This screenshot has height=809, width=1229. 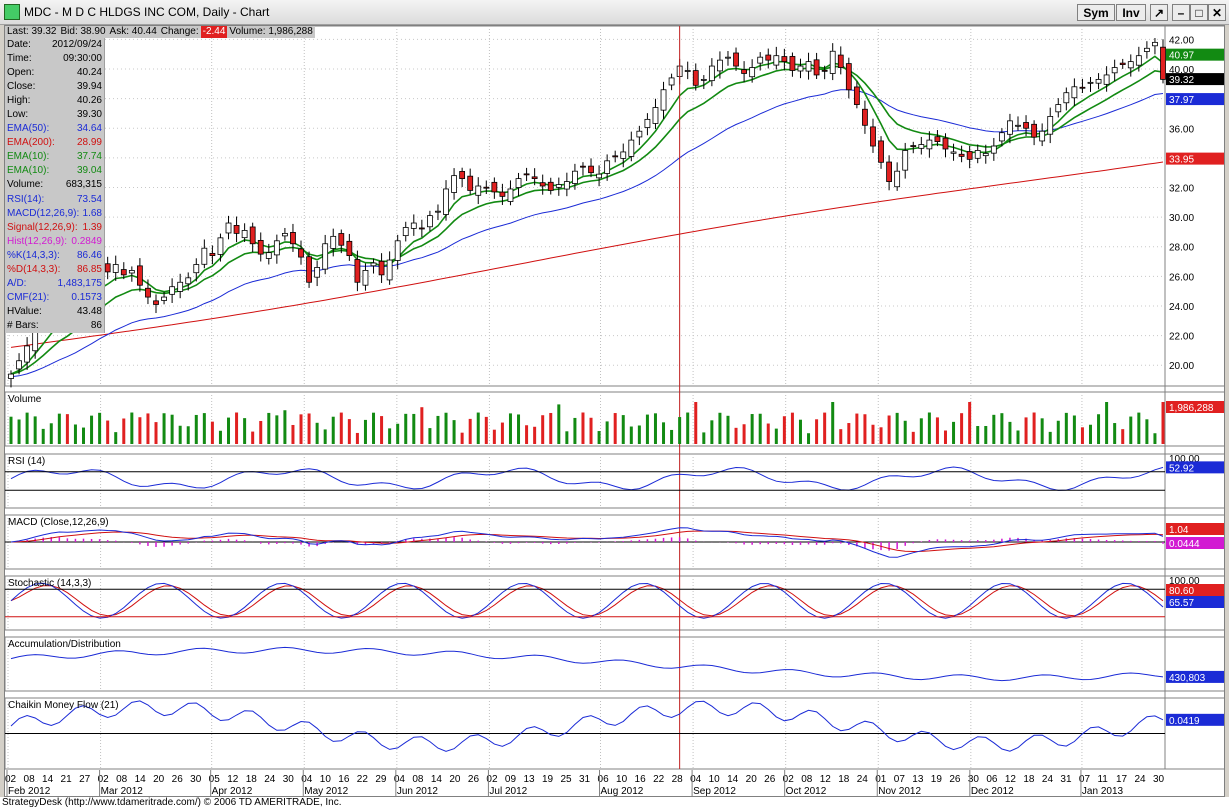 What do you see at coordinates (232, 791) in the screenshot?
I see `x-month-label: Apr 2012` at bounding box center [232, 791].